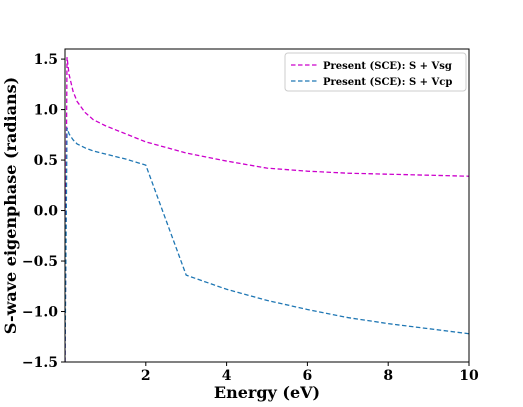 This screenshot has height=407, width=523. I want to click on x-axis-label: Energy (eV), so click(267, 392).